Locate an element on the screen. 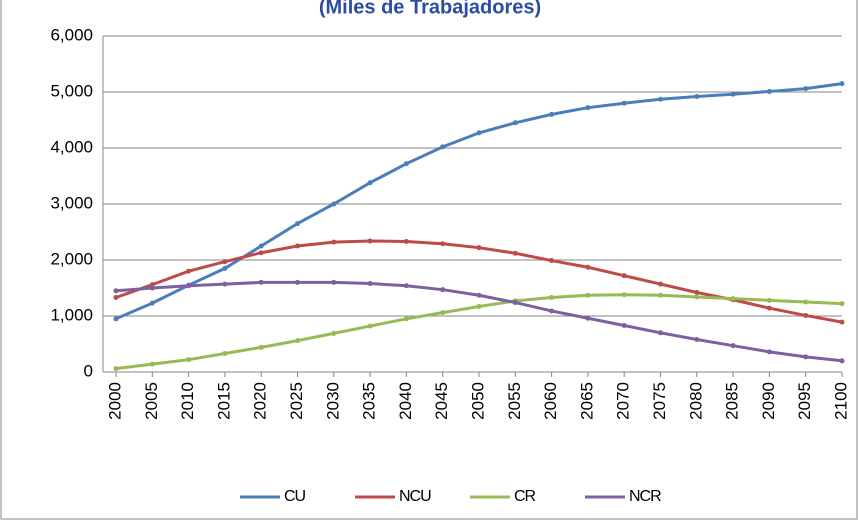  x-tick-label: 2100 is located at coordinates (840, 401).